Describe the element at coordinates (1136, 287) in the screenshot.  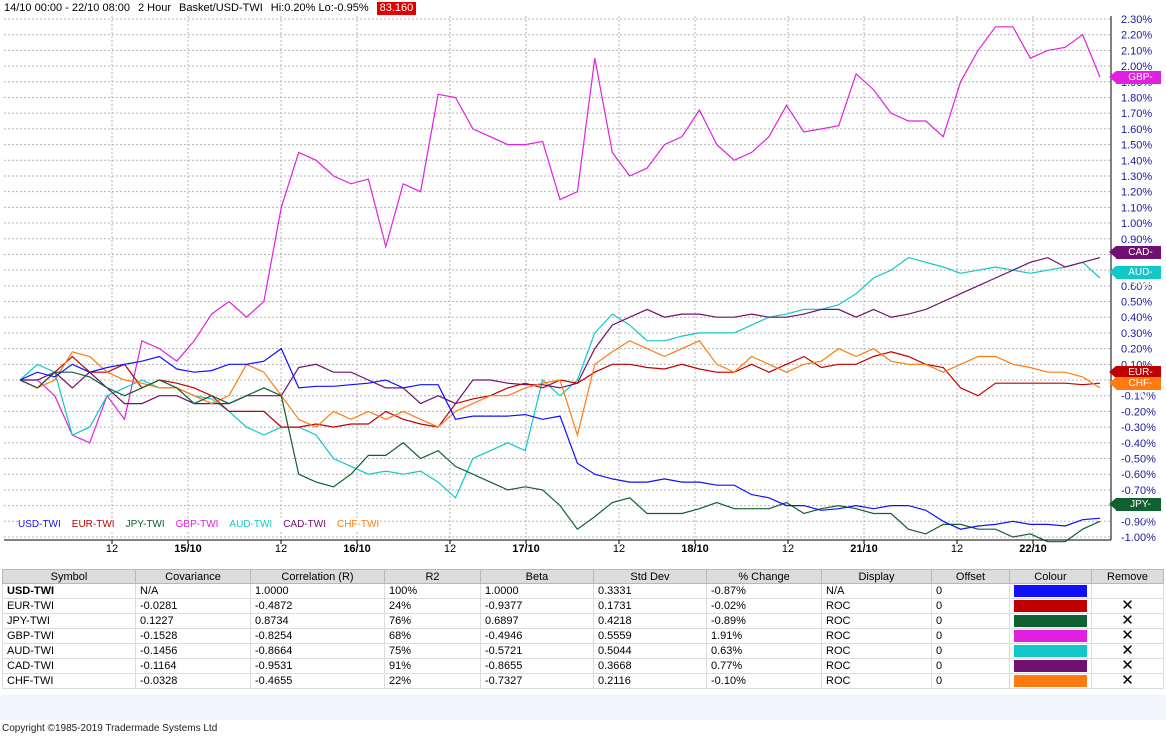
I see `y-tick-label: 0.60%` at that location.